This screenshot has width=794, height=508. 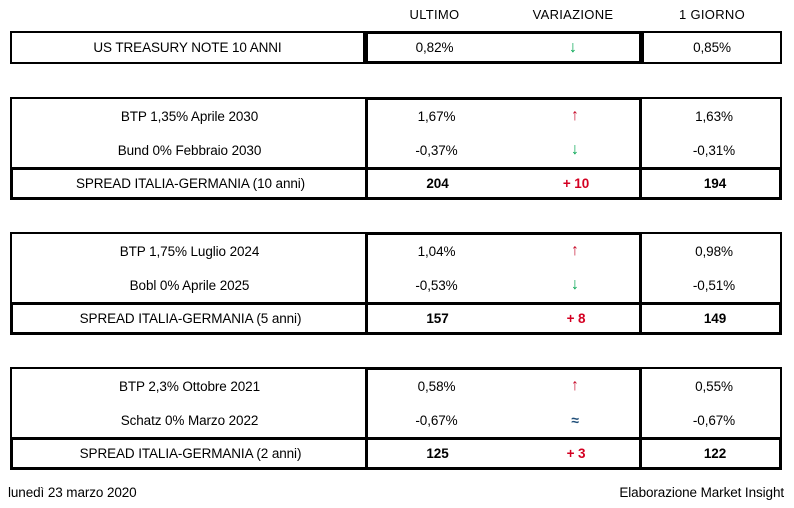 I want to click on column-header-ultimo: ULTIMO, so click(x=434, y=14).